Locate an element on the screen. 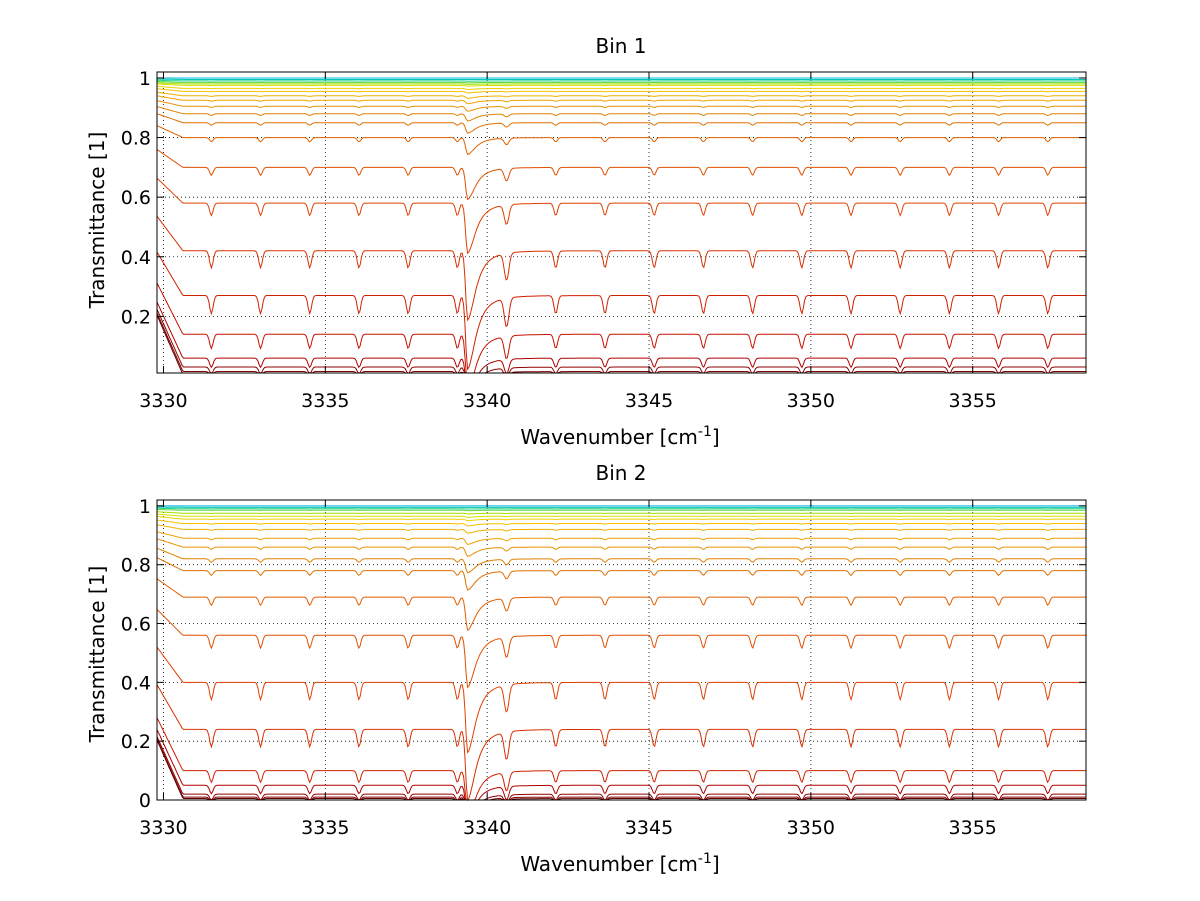 Image resolution: width=1200 pixels, height=901 pixels. chart-title: Bin 2 is located at coordinates (620, 473).